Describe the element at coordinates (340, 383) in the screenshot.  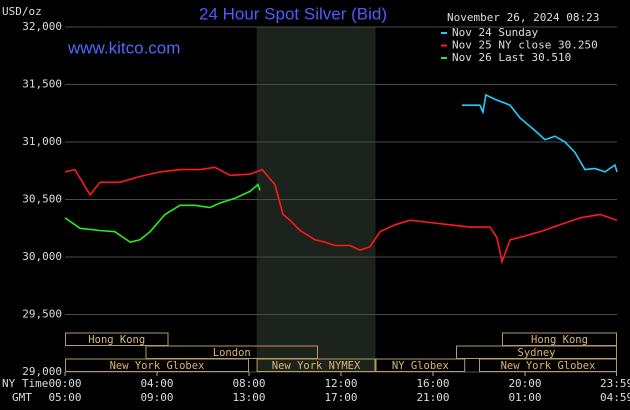
I see `x-tick-label: 12:00` at that location.